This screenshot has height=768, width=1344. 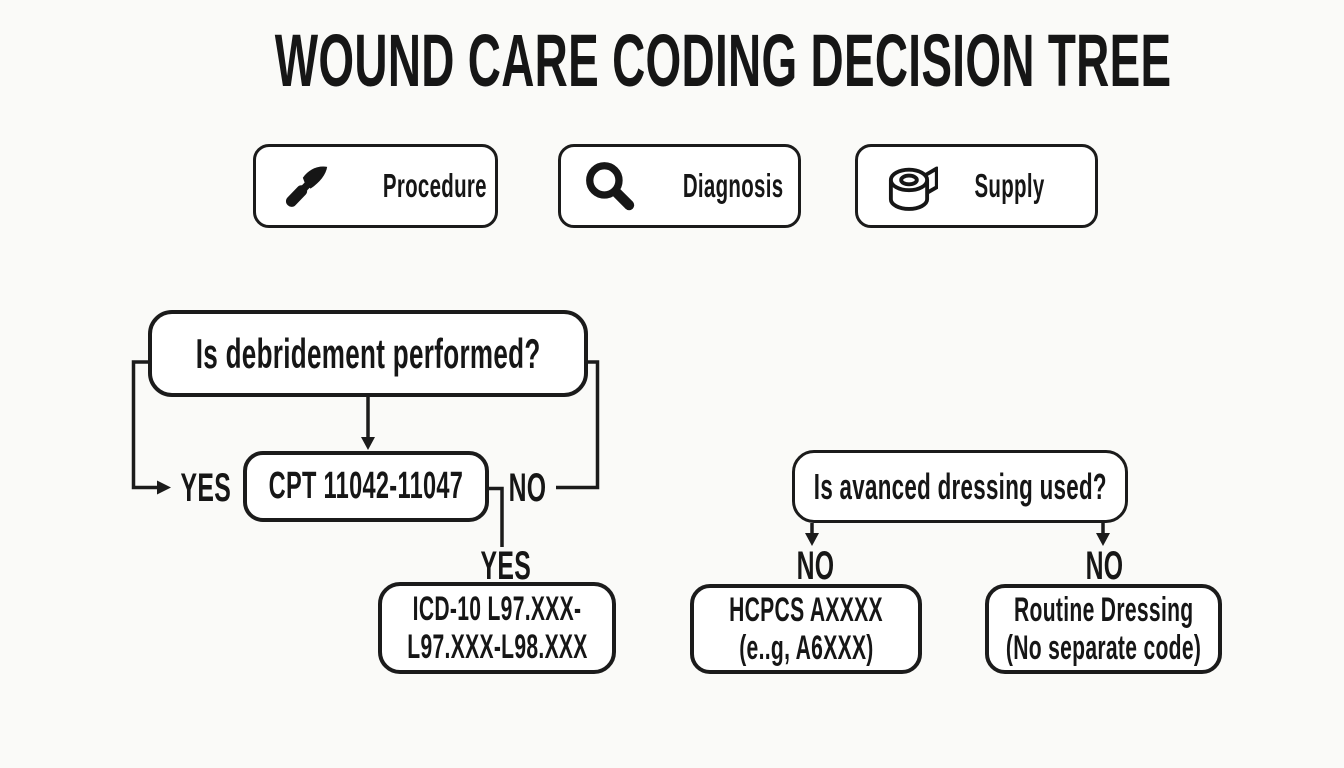 What do you see at coordinates (806, 648) in the screenshot?
I see `hcpcs-line-2: (e..g, A6XXX)` at bounding box center [806, 648].